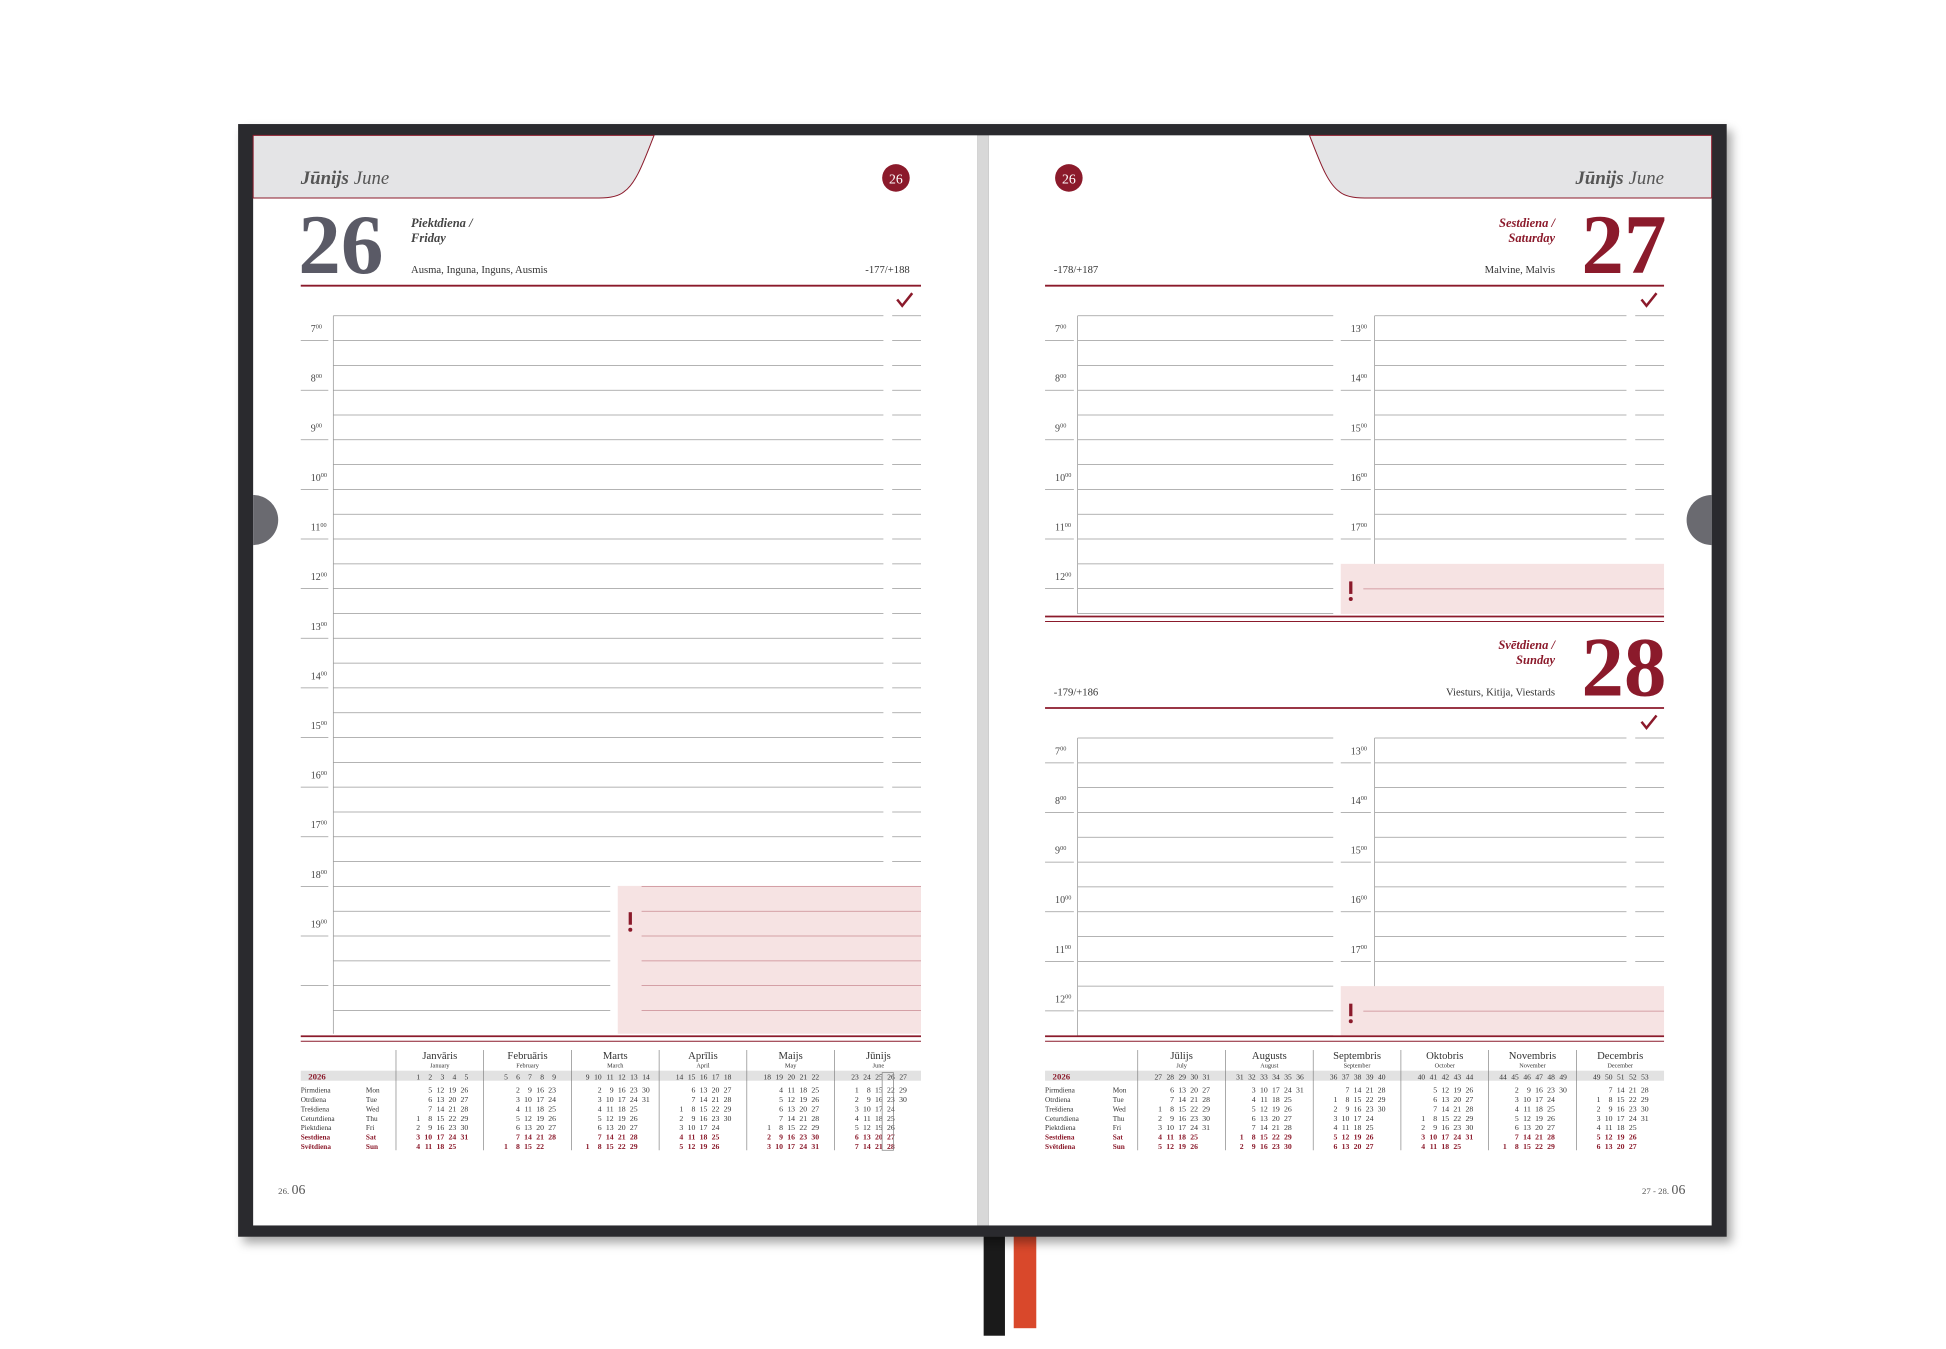 This screenshot has height=1349, width=1946. What do you see at coordinates (816, 1076) in the screenshot?
I see `week-number: 22` at bounding box center [816, 1076].